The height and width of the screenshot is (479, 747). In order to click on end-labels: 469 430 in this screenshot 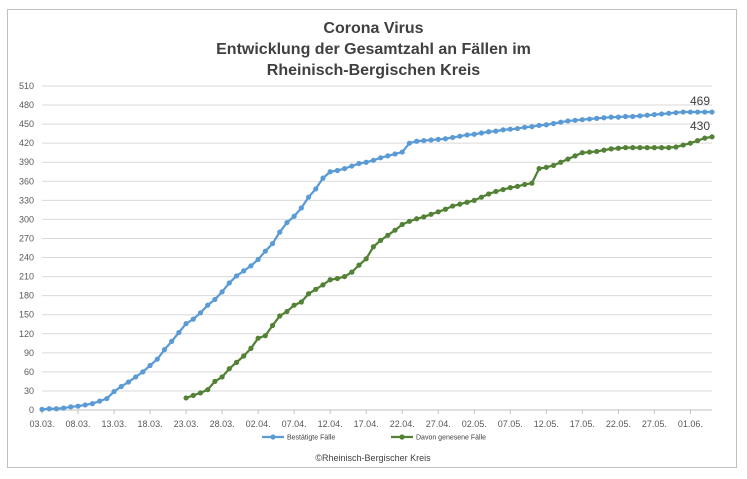, I will do `click(700, 113)`.